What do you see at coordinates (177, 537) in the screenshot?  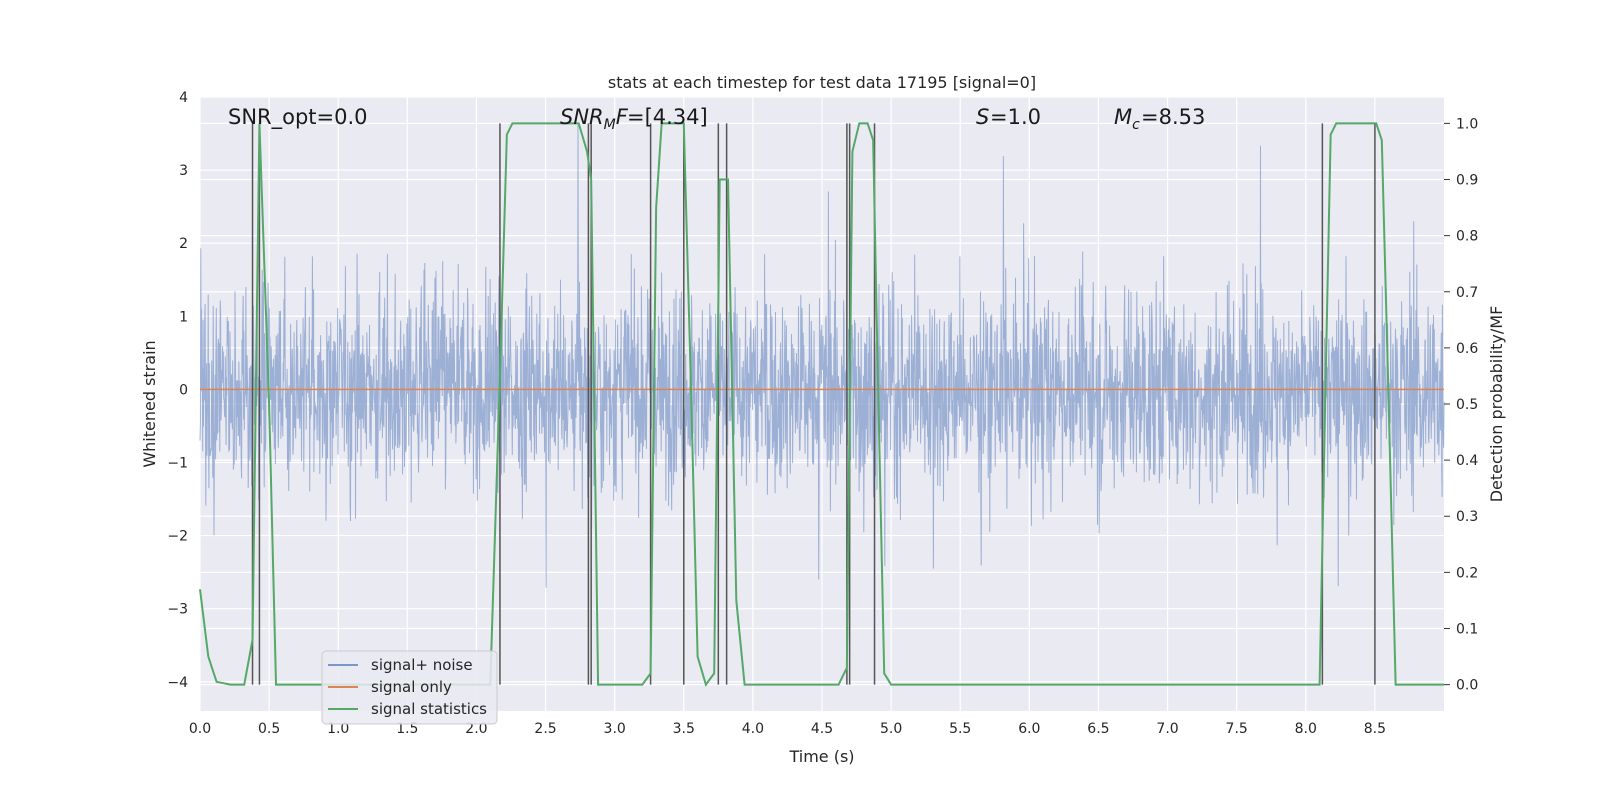 I see `y-tick-label: −2` at bounding box center [177, 537].